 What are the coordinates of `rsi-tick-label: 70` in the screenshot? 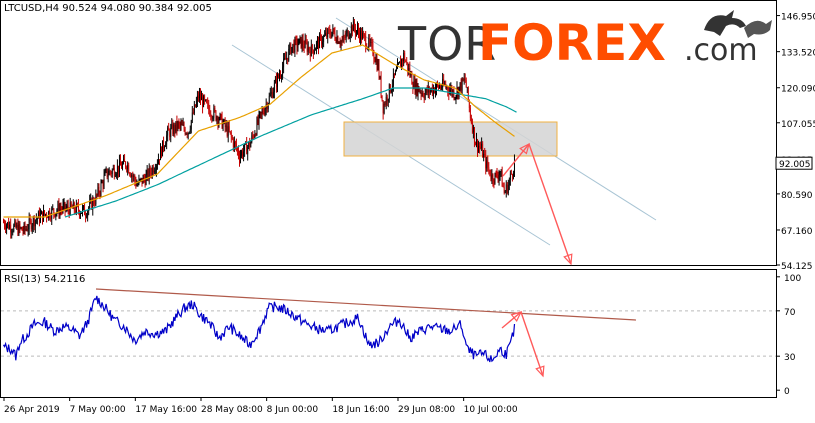 It's located at (790, 313).